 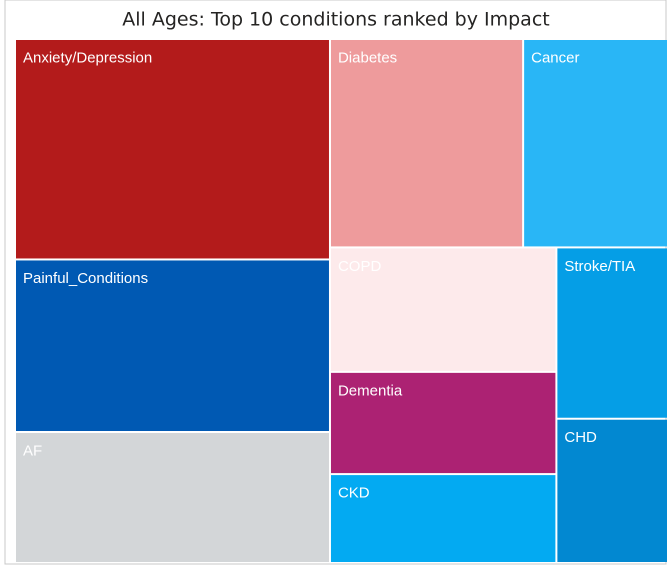 What do you see at coordinates (555, 57) in the screenshot?
I see `tile-label: Cancer` at bounding box center [555, 57].